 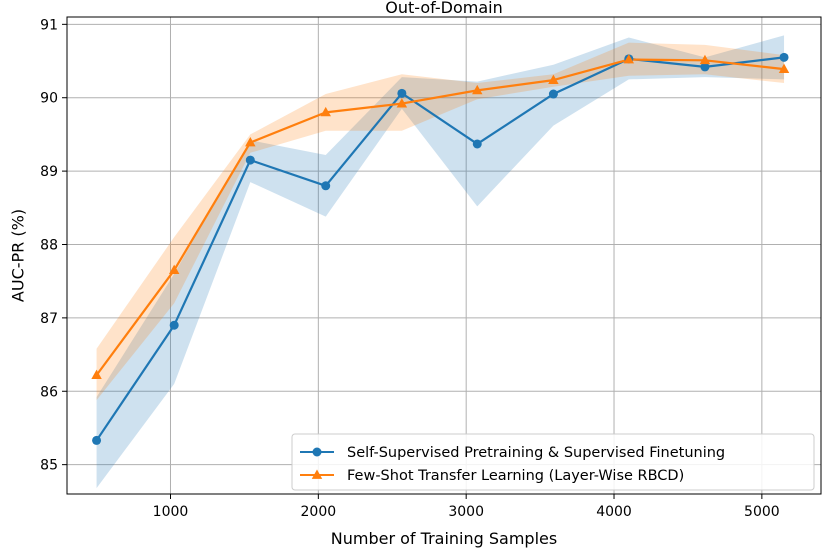 What do you see at coordinates (18, 255) in the screenshot?
I see `y-axis-label: AUC-PR (%)` at bounding box center [18, 255].